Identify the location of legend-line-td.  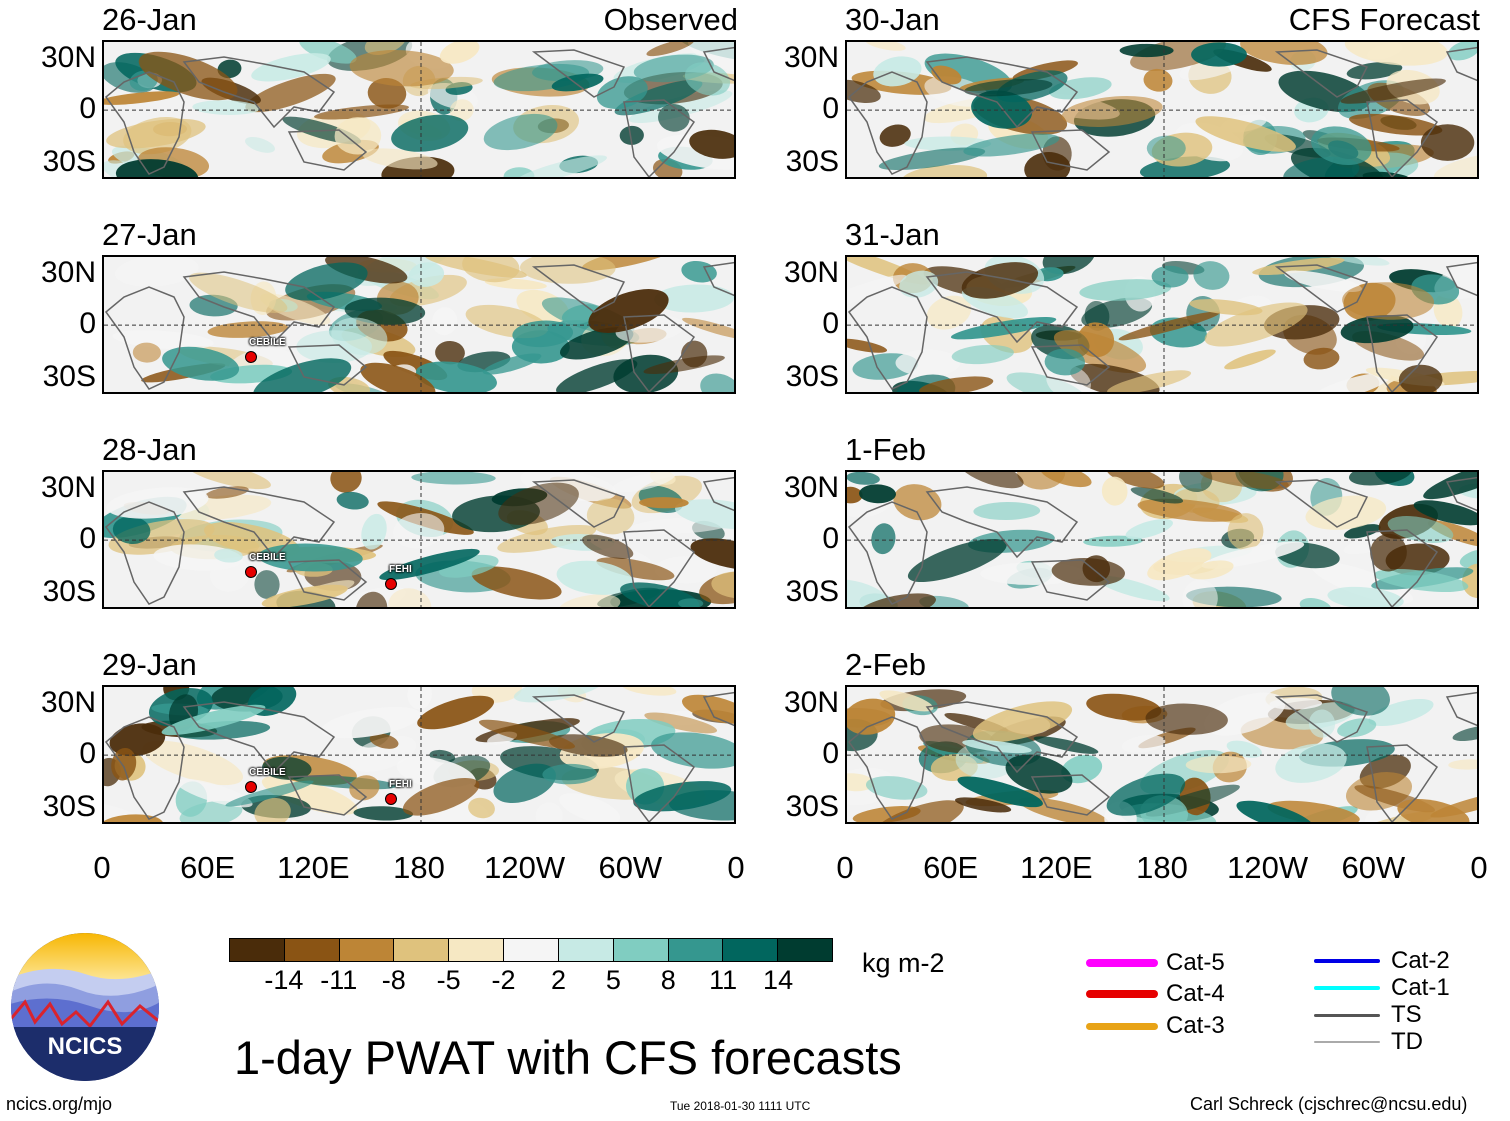
(1347, 1042).